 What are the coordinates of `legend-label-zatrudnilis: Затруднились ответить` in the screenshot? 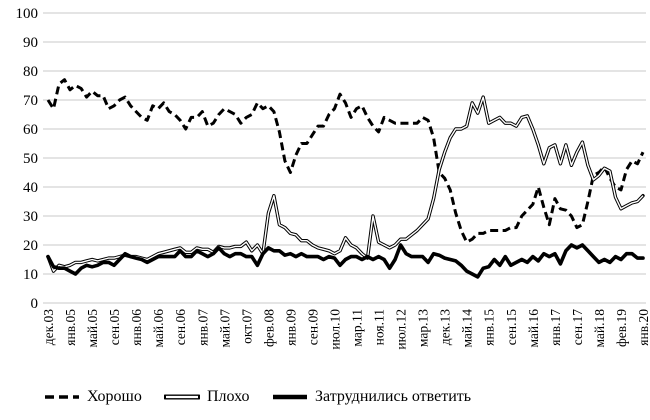 It's located at (393, 396).